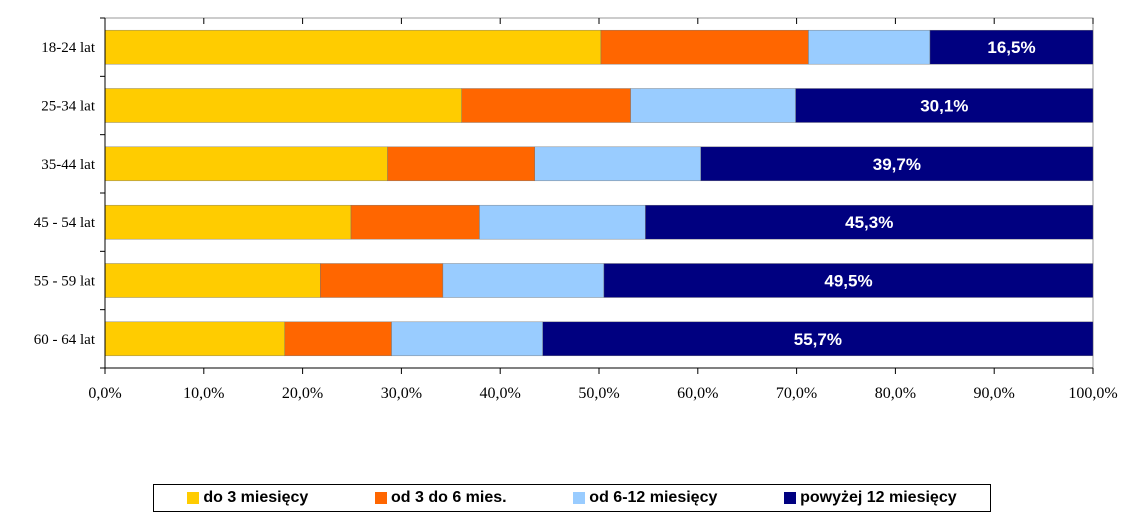  Describe the element at coordinates (449, 497) in the screenshot. I see `legend-label: od 3 do 6 mies.` at that location.